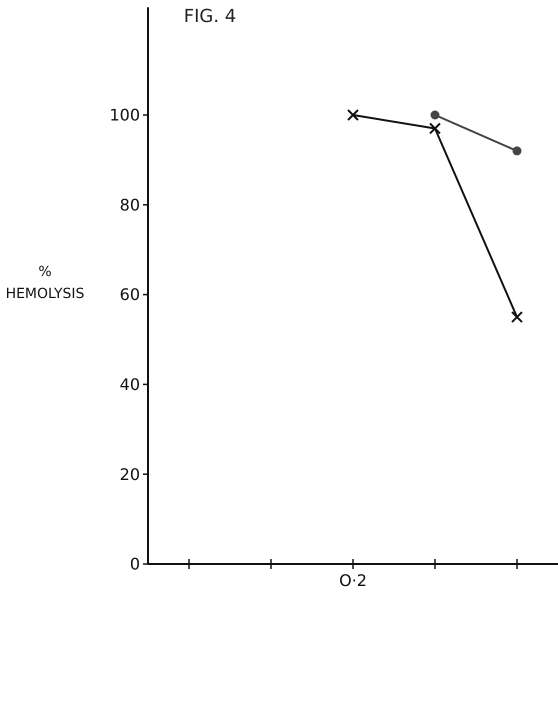  I want to click on y-tick-label: 60, so click(130, 294).